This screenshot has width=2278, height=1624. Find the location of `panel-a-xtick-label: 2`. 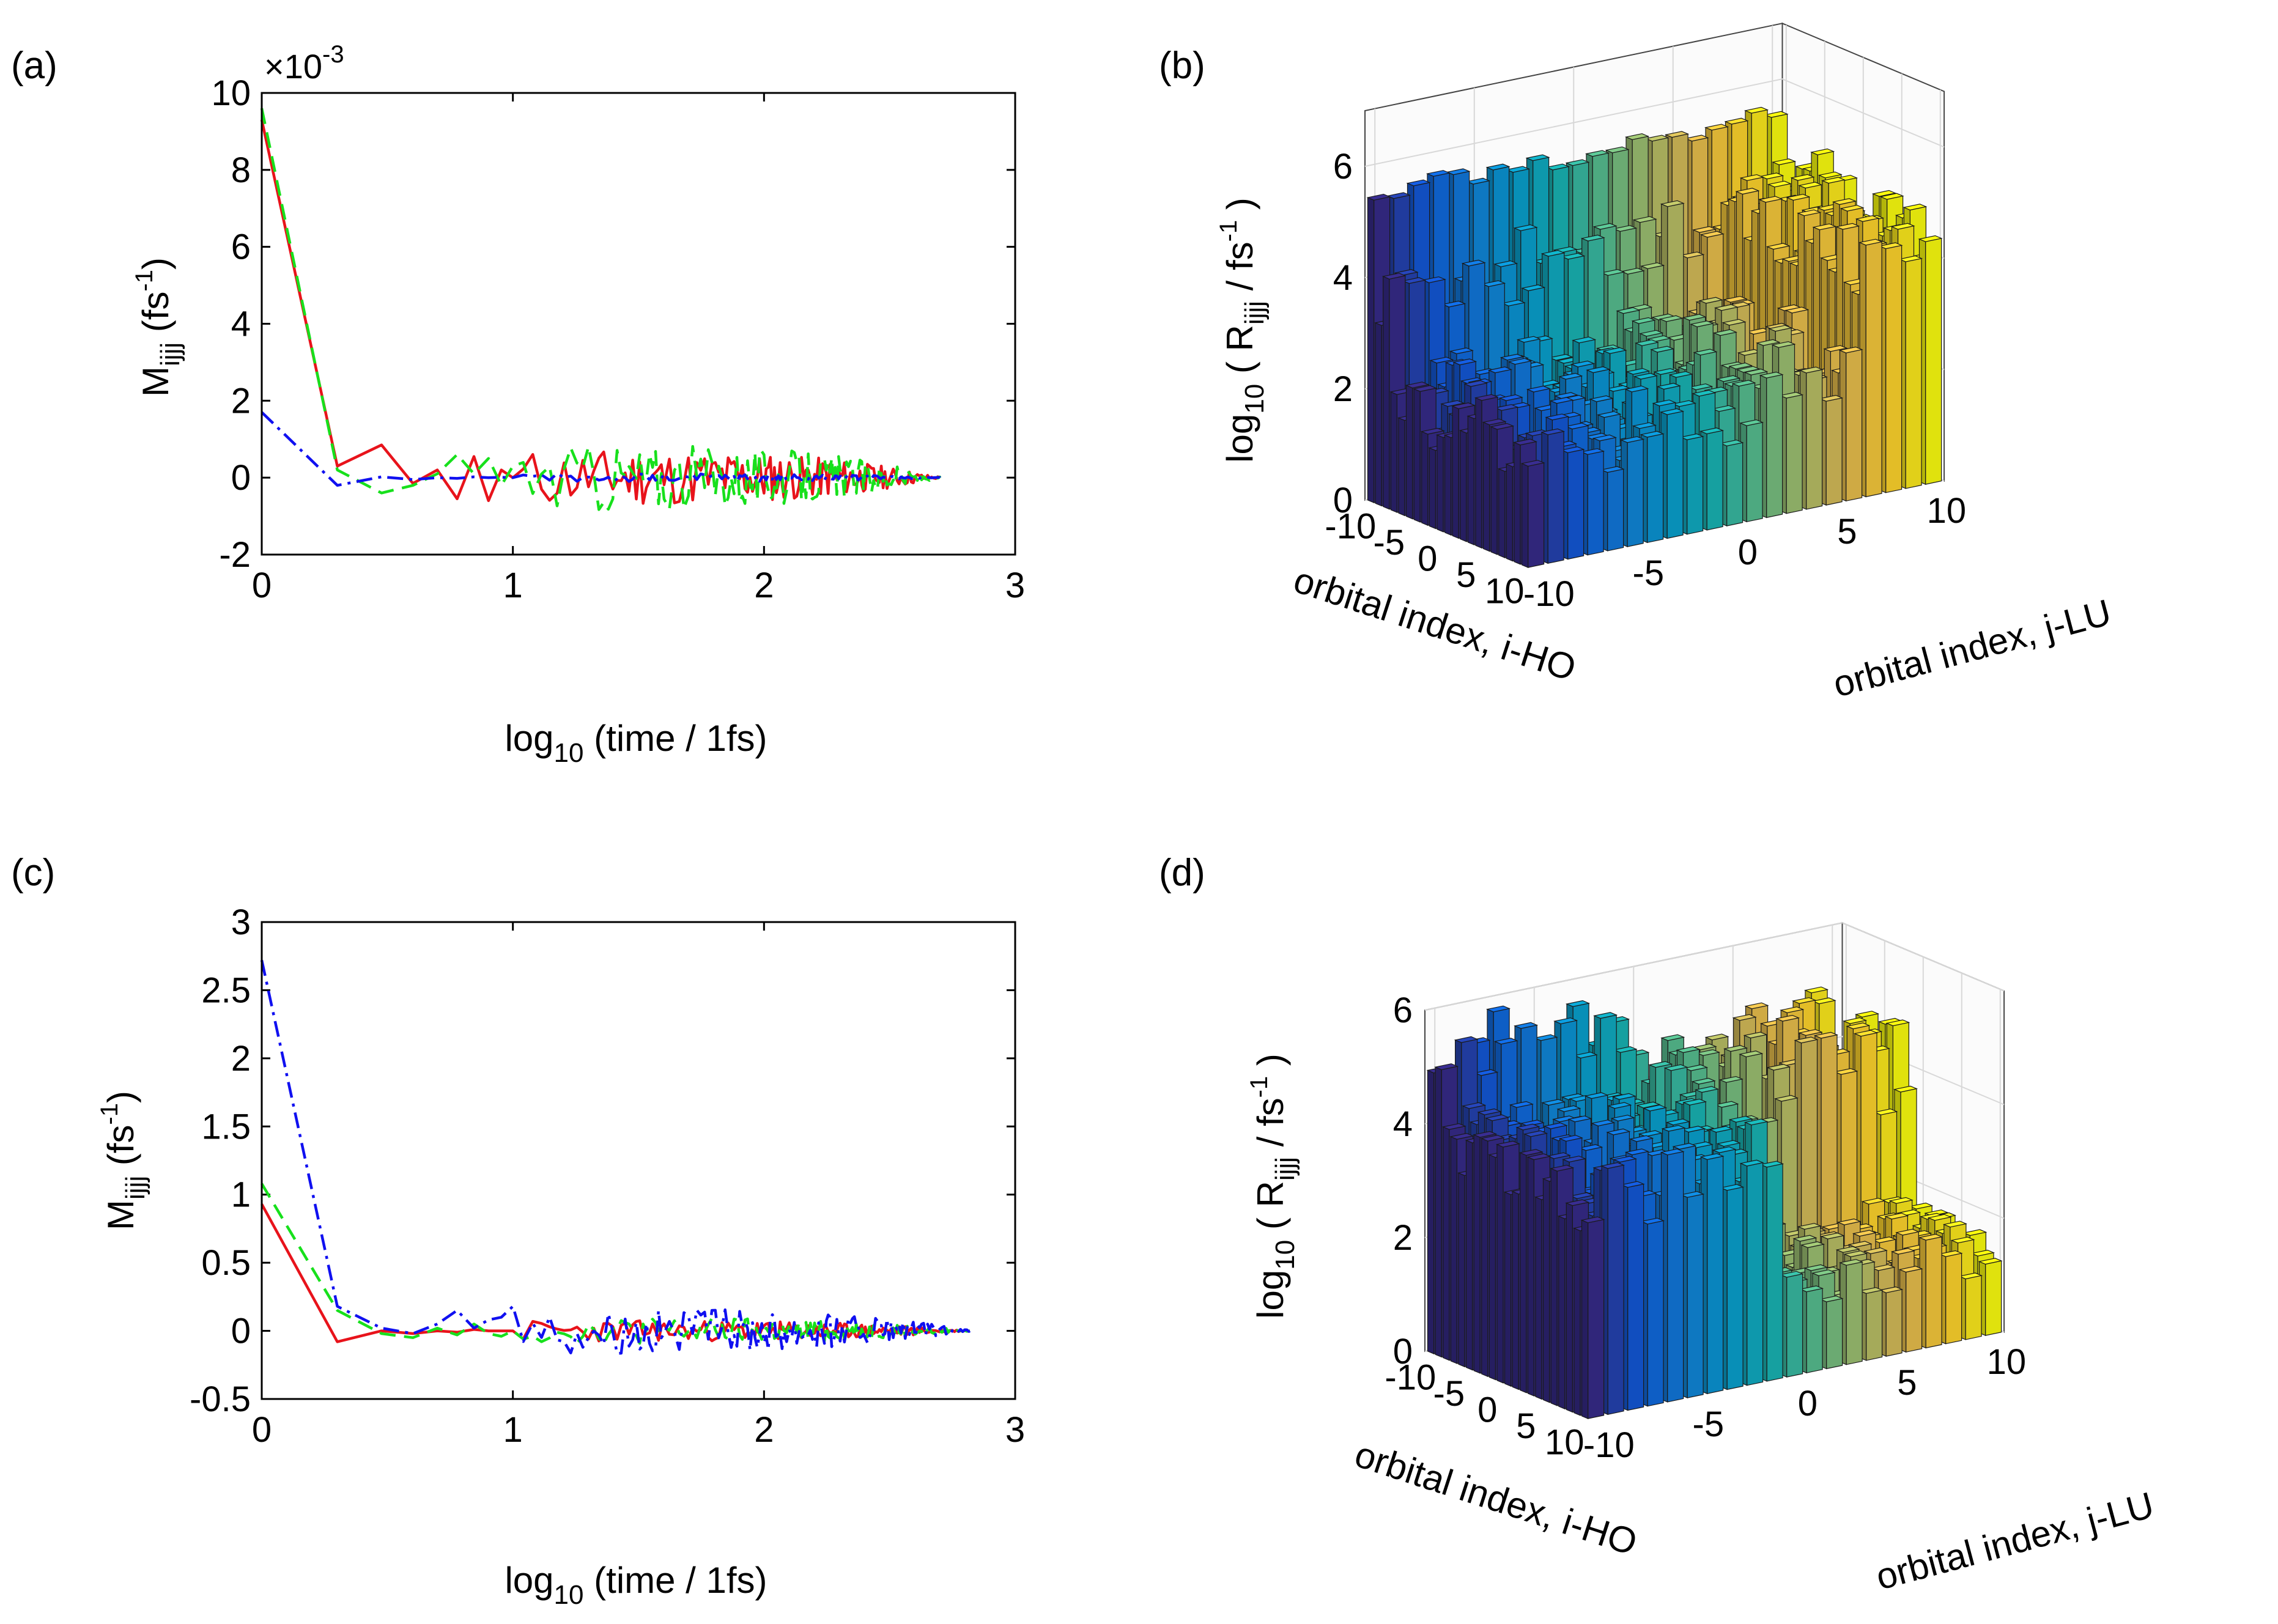

panel-a-xtick-label: 2 is located at coordinates (764, 586).